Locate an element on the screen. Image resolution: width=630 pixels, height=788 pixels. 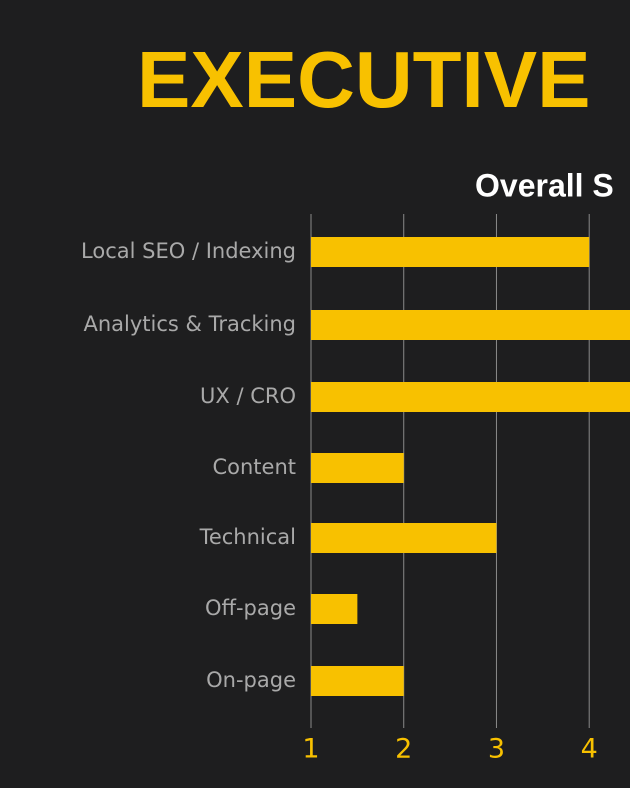
x-tick-label: 4 is located at coordinates (589, 749).